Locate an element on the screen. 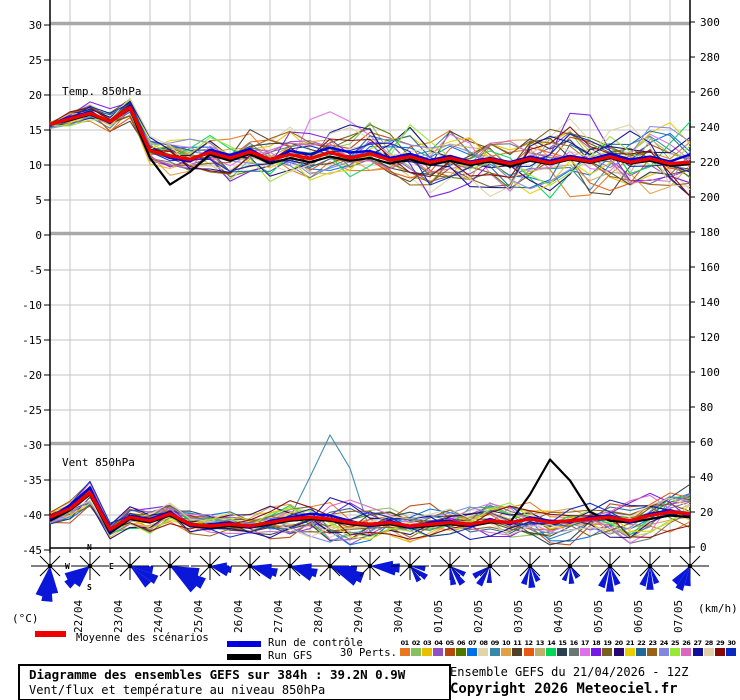 The image size is (740, 700). pert-member: 22 is located at coordinates (641, 647).